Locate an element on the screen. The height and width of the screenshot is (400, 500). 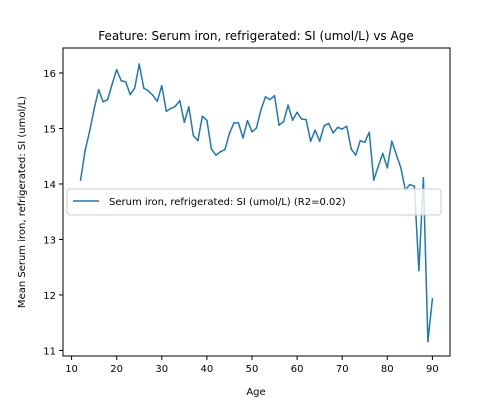
y-tick-label: 15 is located at coordinates (49, 129).